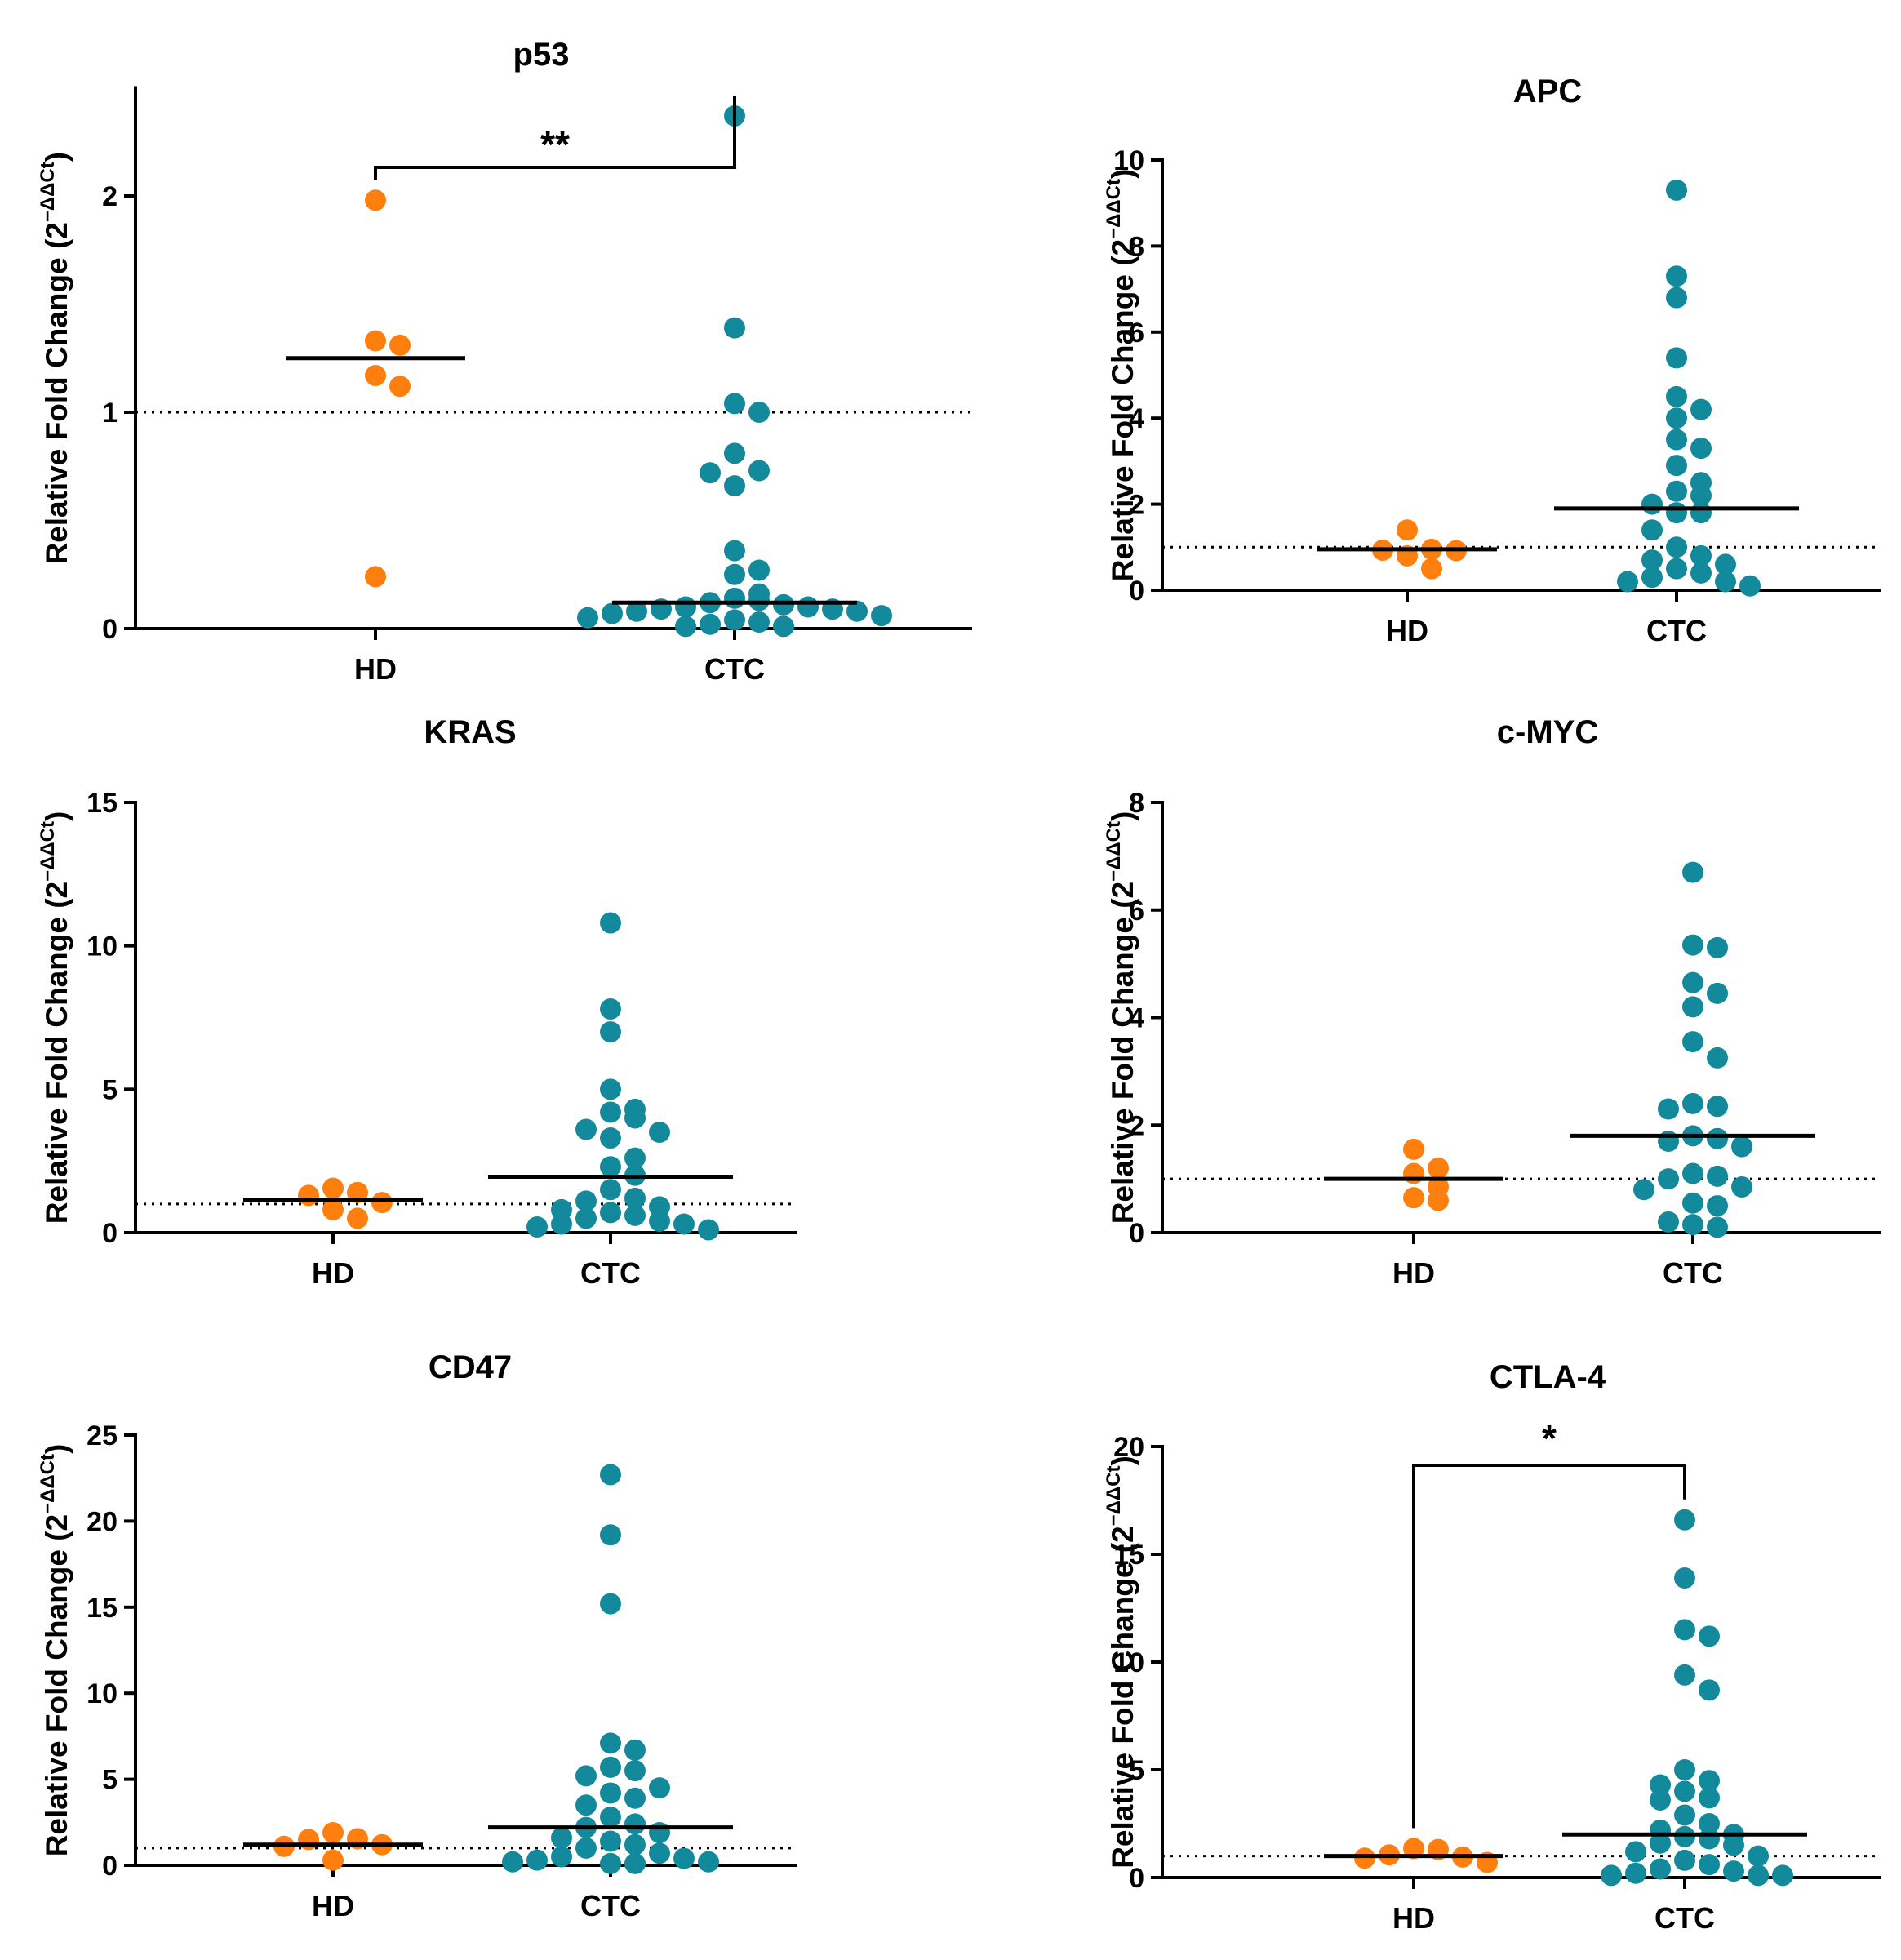  What do you see at coordinates (470, 732) in the screenshot?
I see `panel-title: KRAS` at bounding box center [470, 732].